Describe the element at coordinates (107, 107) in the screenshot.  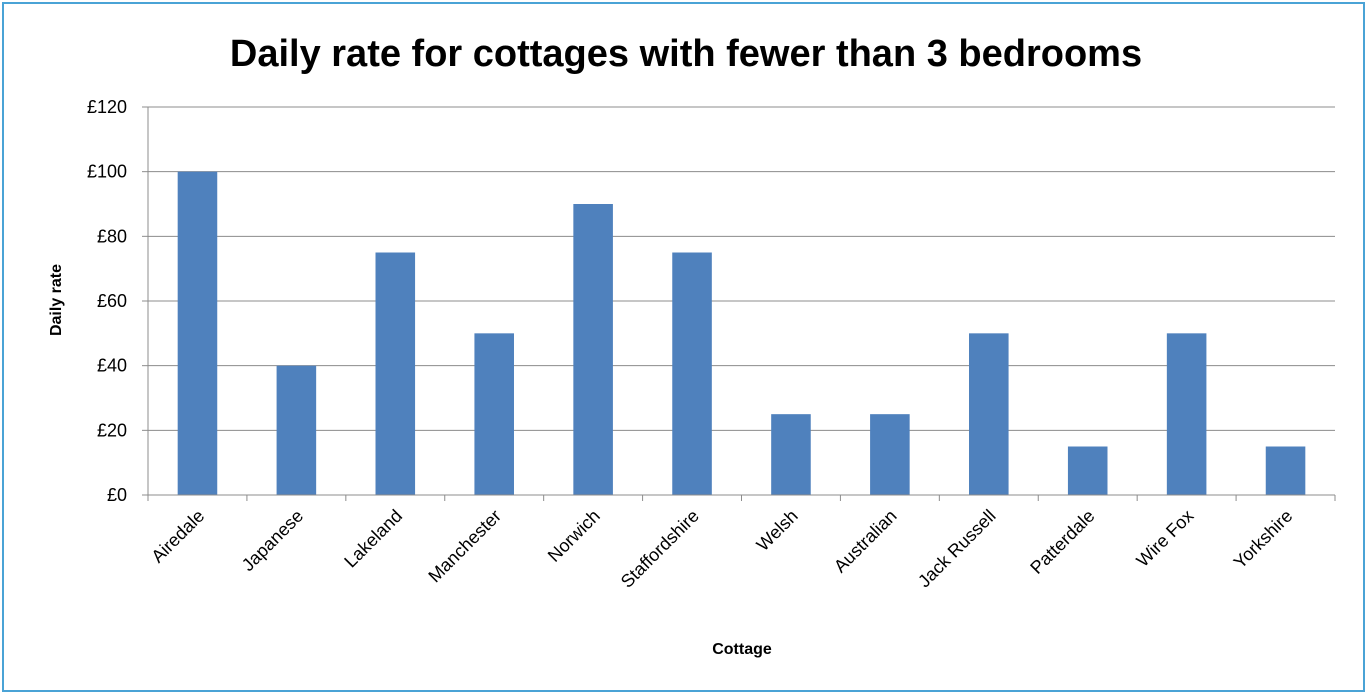
I see `y-tick-label: £120` at that location.